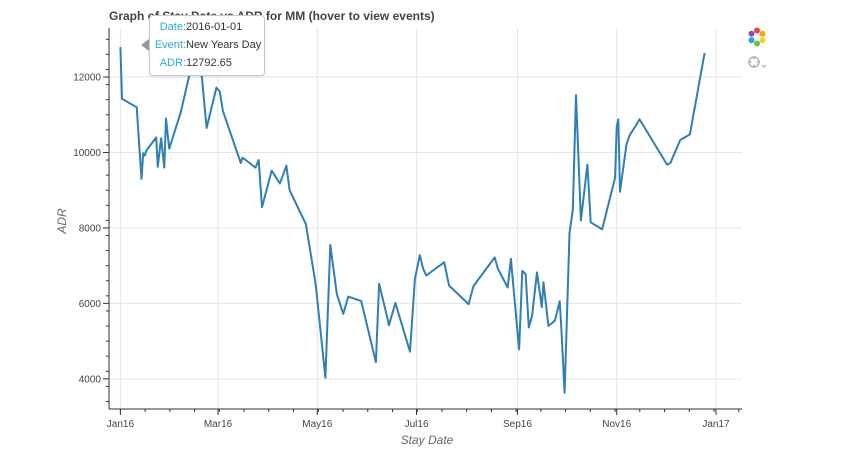  I want to click on x-tick-label: Jan16, so click(121, 424).